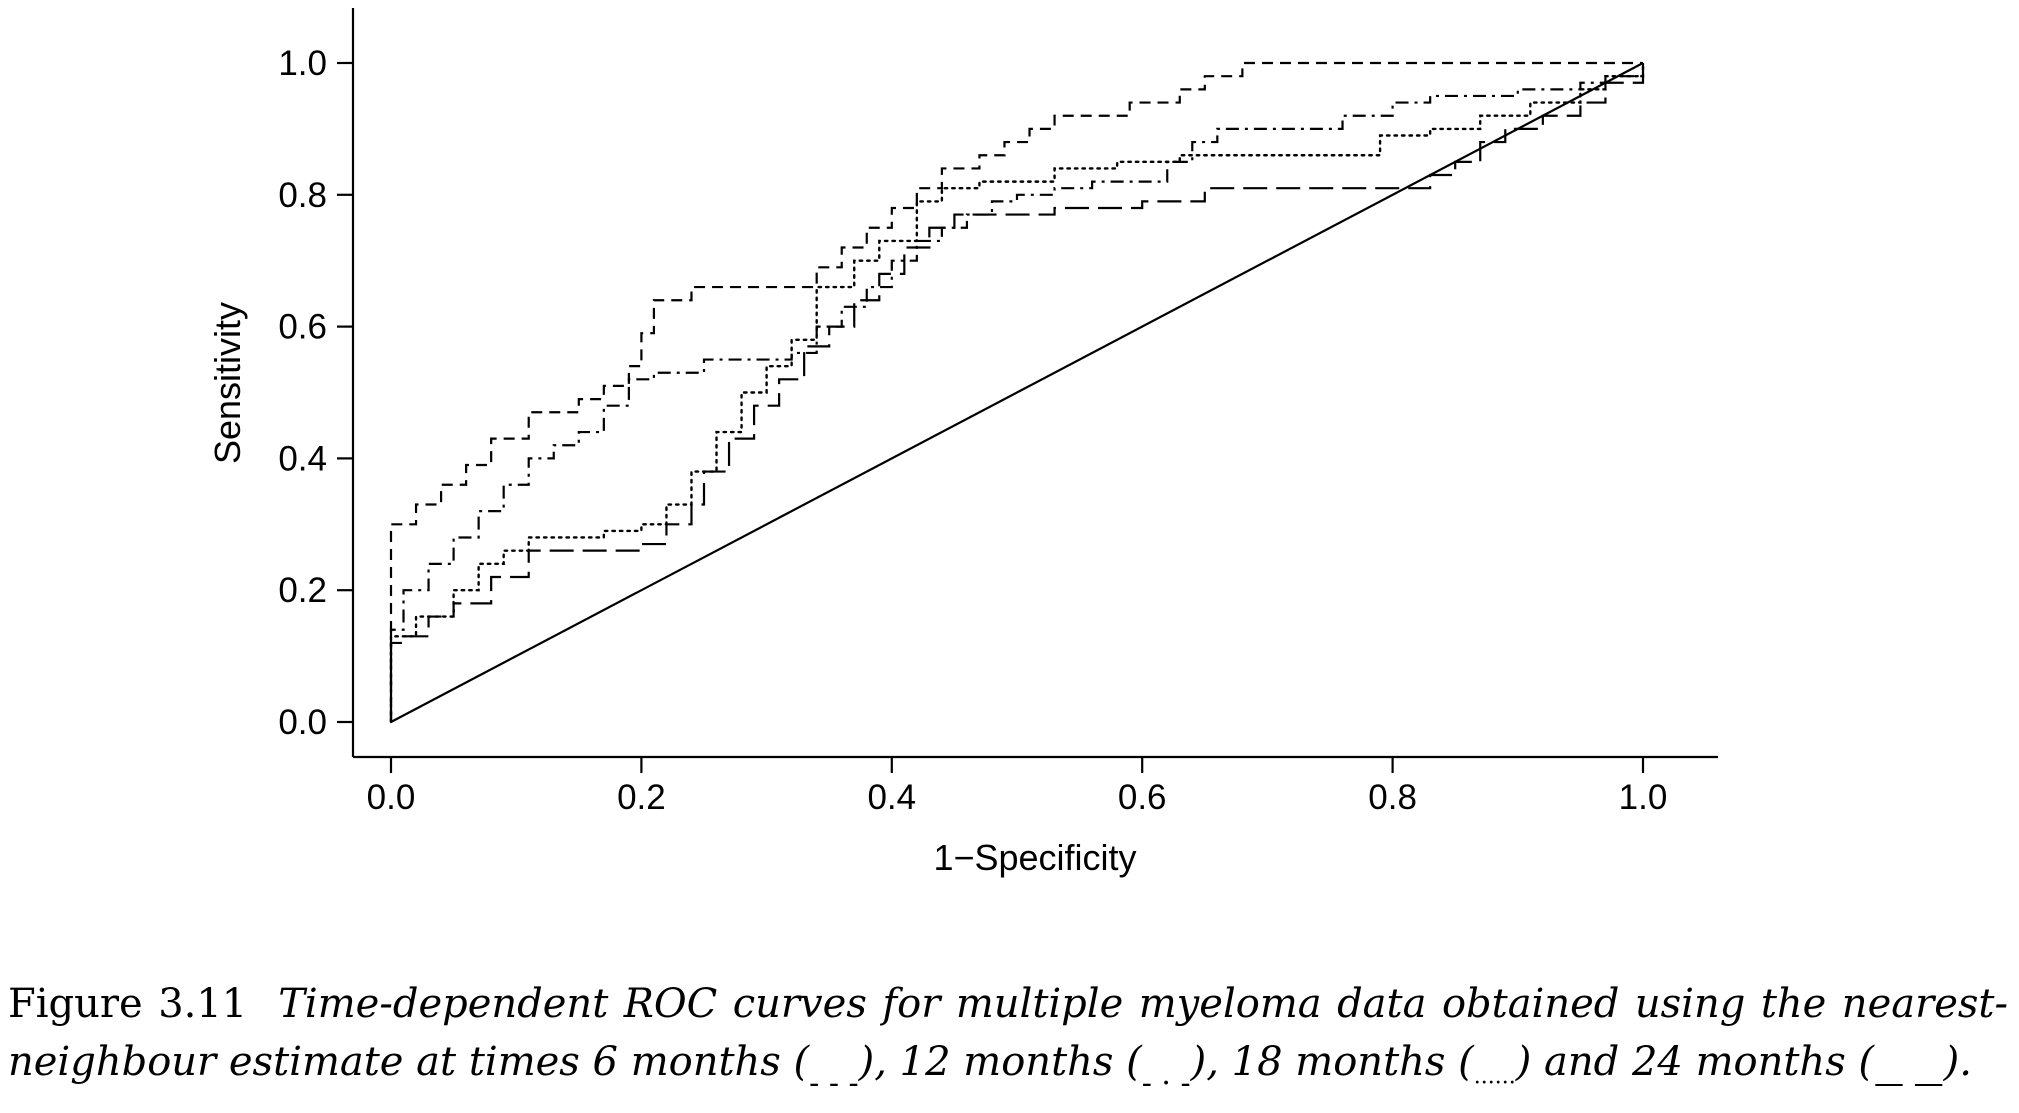 The image size is (2019, 1113). I want to click on x-tick-label: 0.4, so click(891, 797).